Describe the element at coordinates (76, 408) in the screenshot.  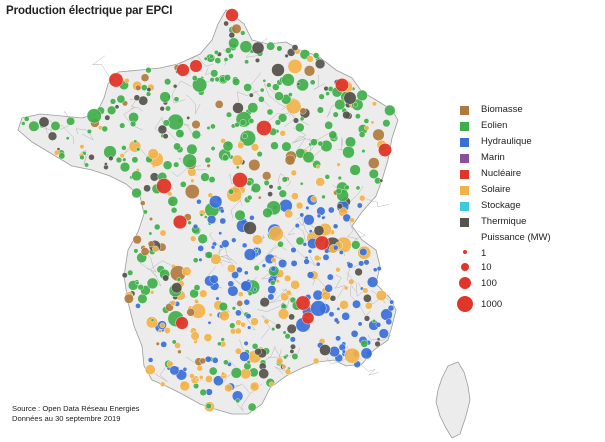
I see `source-line: Source : Open Data Réseau Energies` at that location.